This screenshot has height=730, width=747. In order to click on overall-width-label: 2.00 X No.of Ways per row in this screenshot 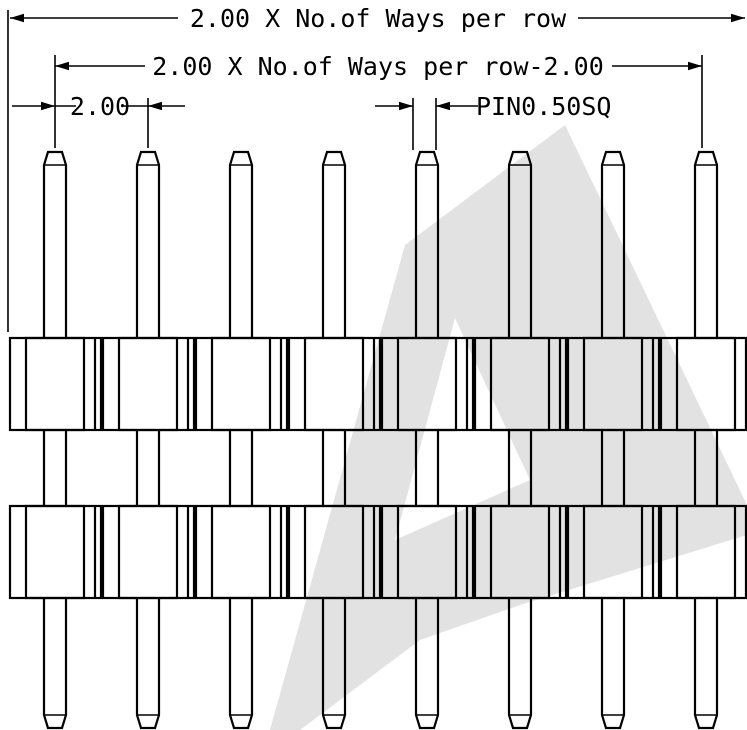, I will do `click(378, 18)`.